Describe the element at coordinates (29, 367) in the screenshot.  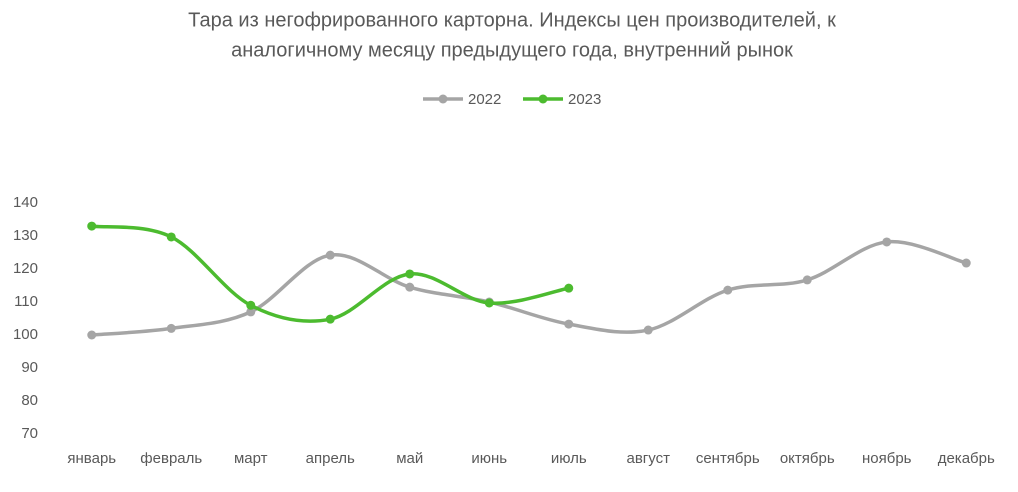
I see `y-tick-label: 90` at that location.